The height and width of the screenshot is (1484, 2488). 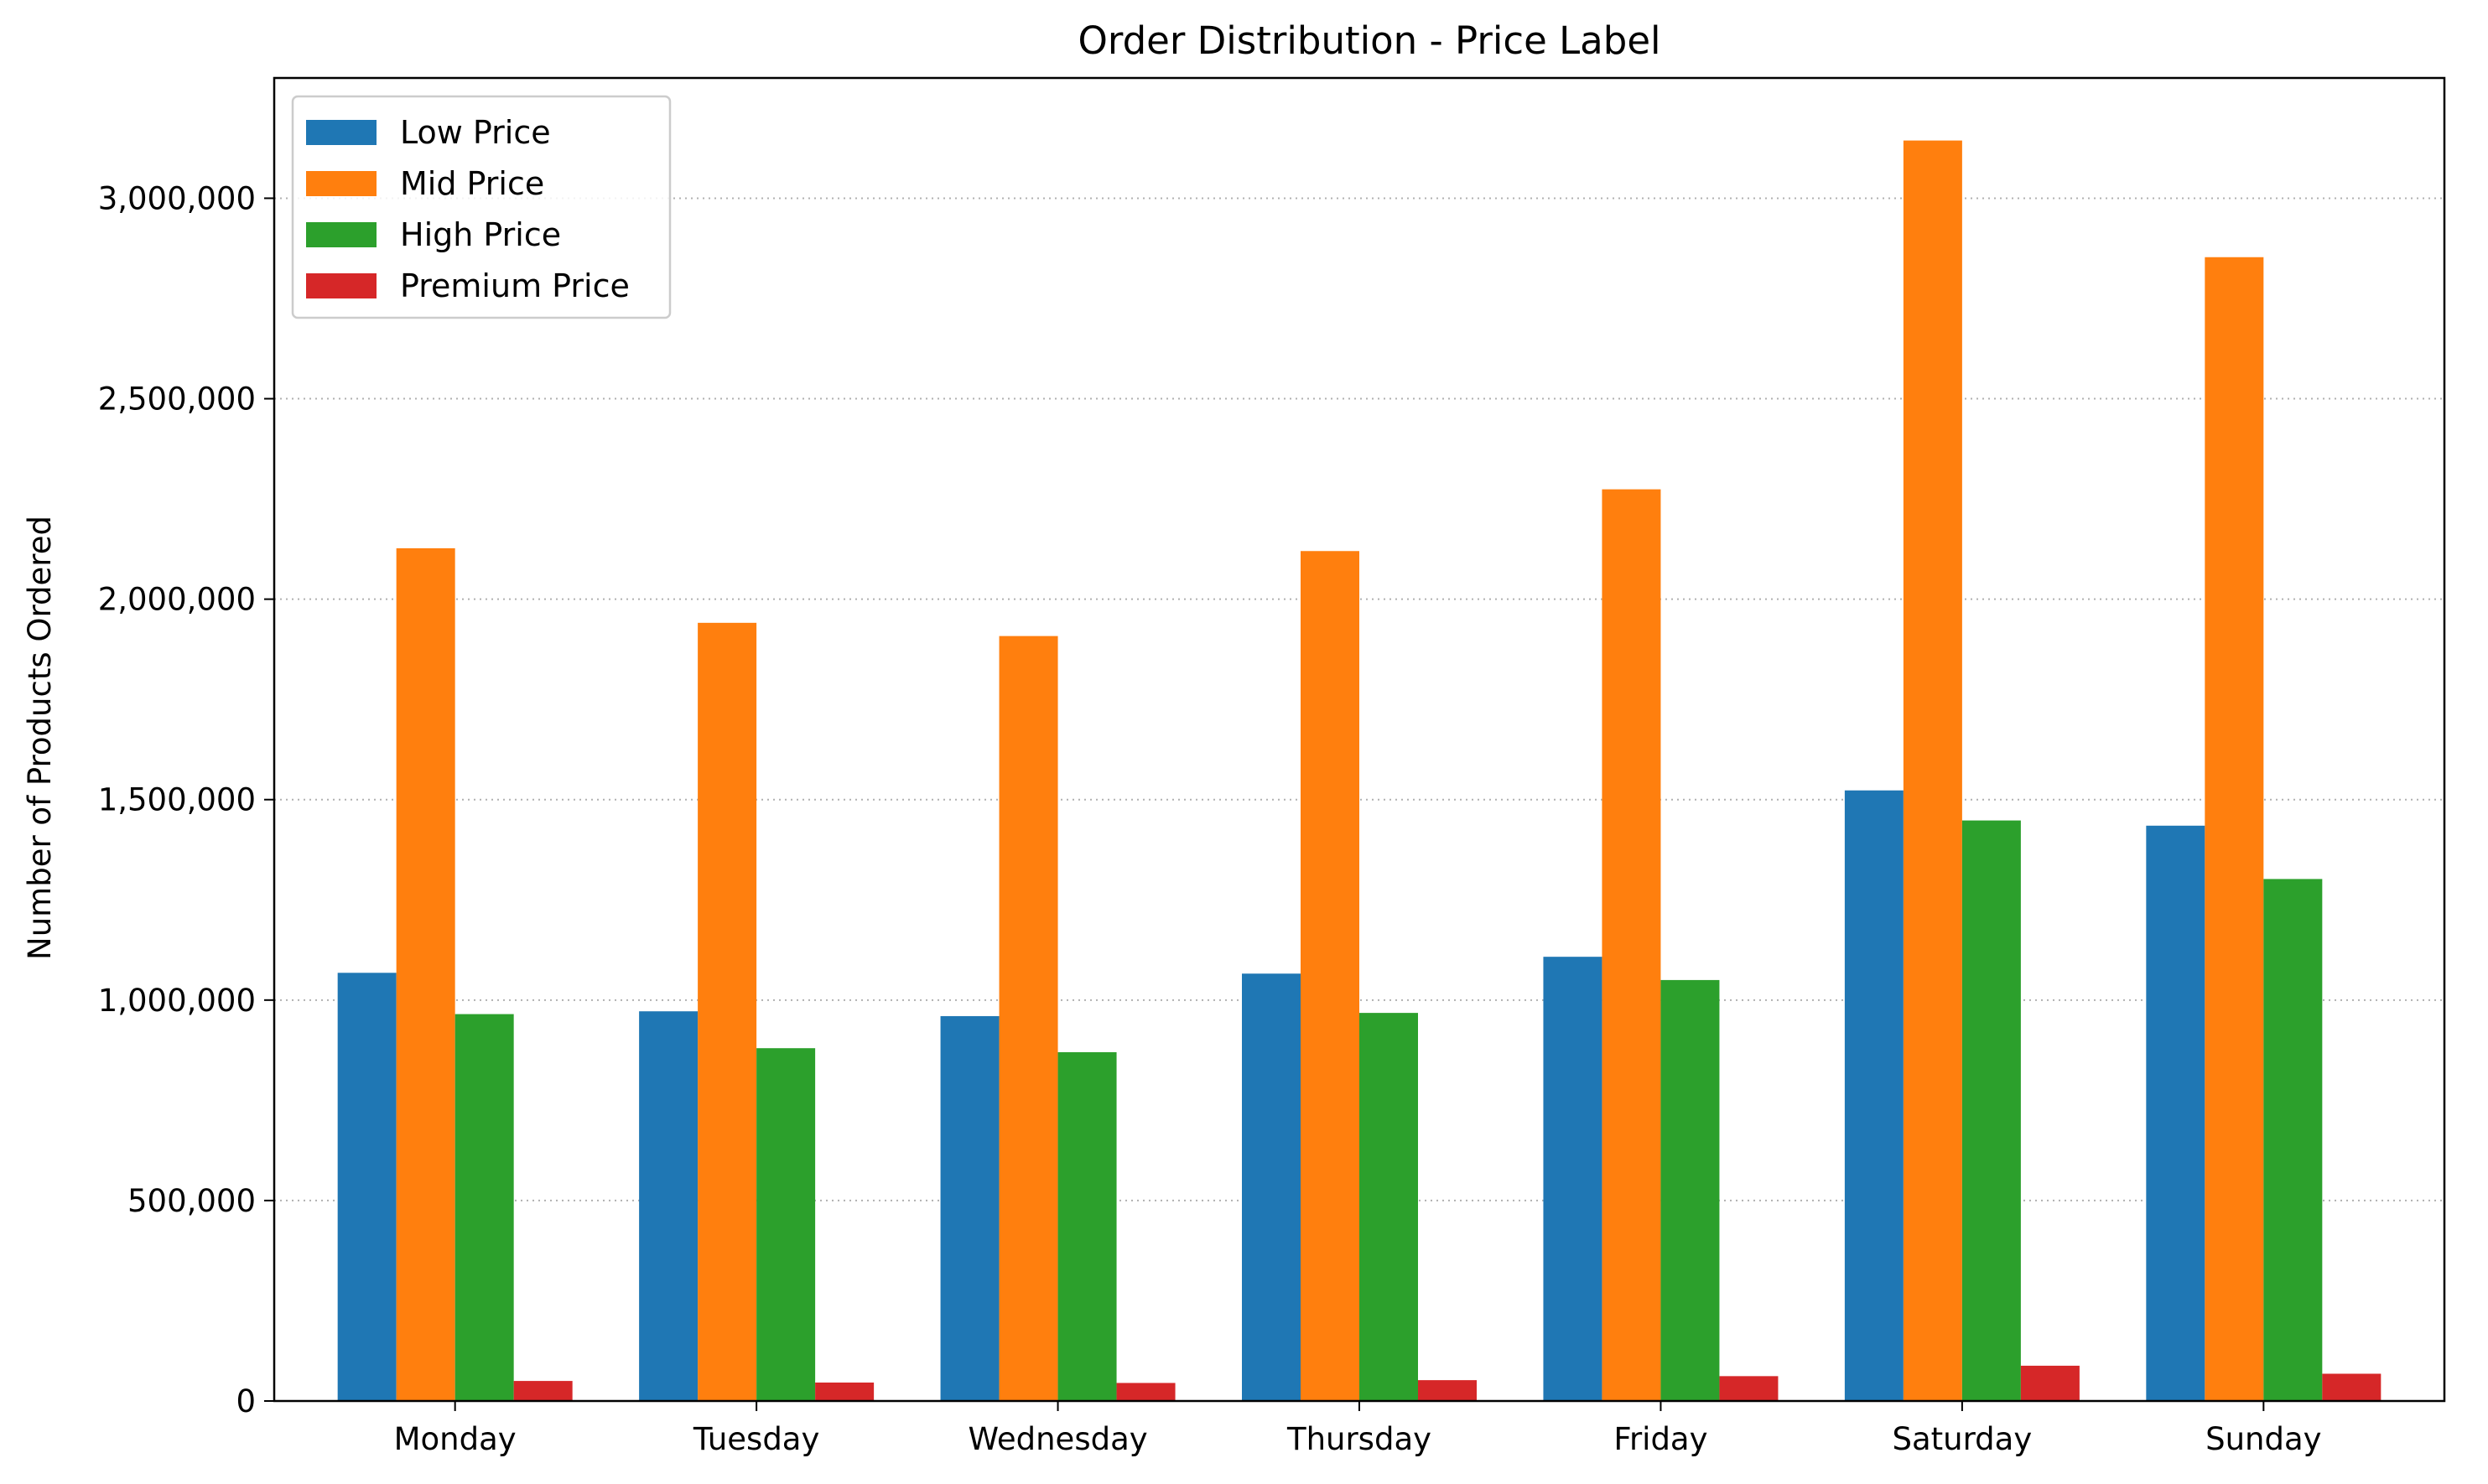 What do you see at coordinates (40, 738) in the screenshot?
I see `y-axis-label: Number of Products Ordered` at bounding box center [40, 738].